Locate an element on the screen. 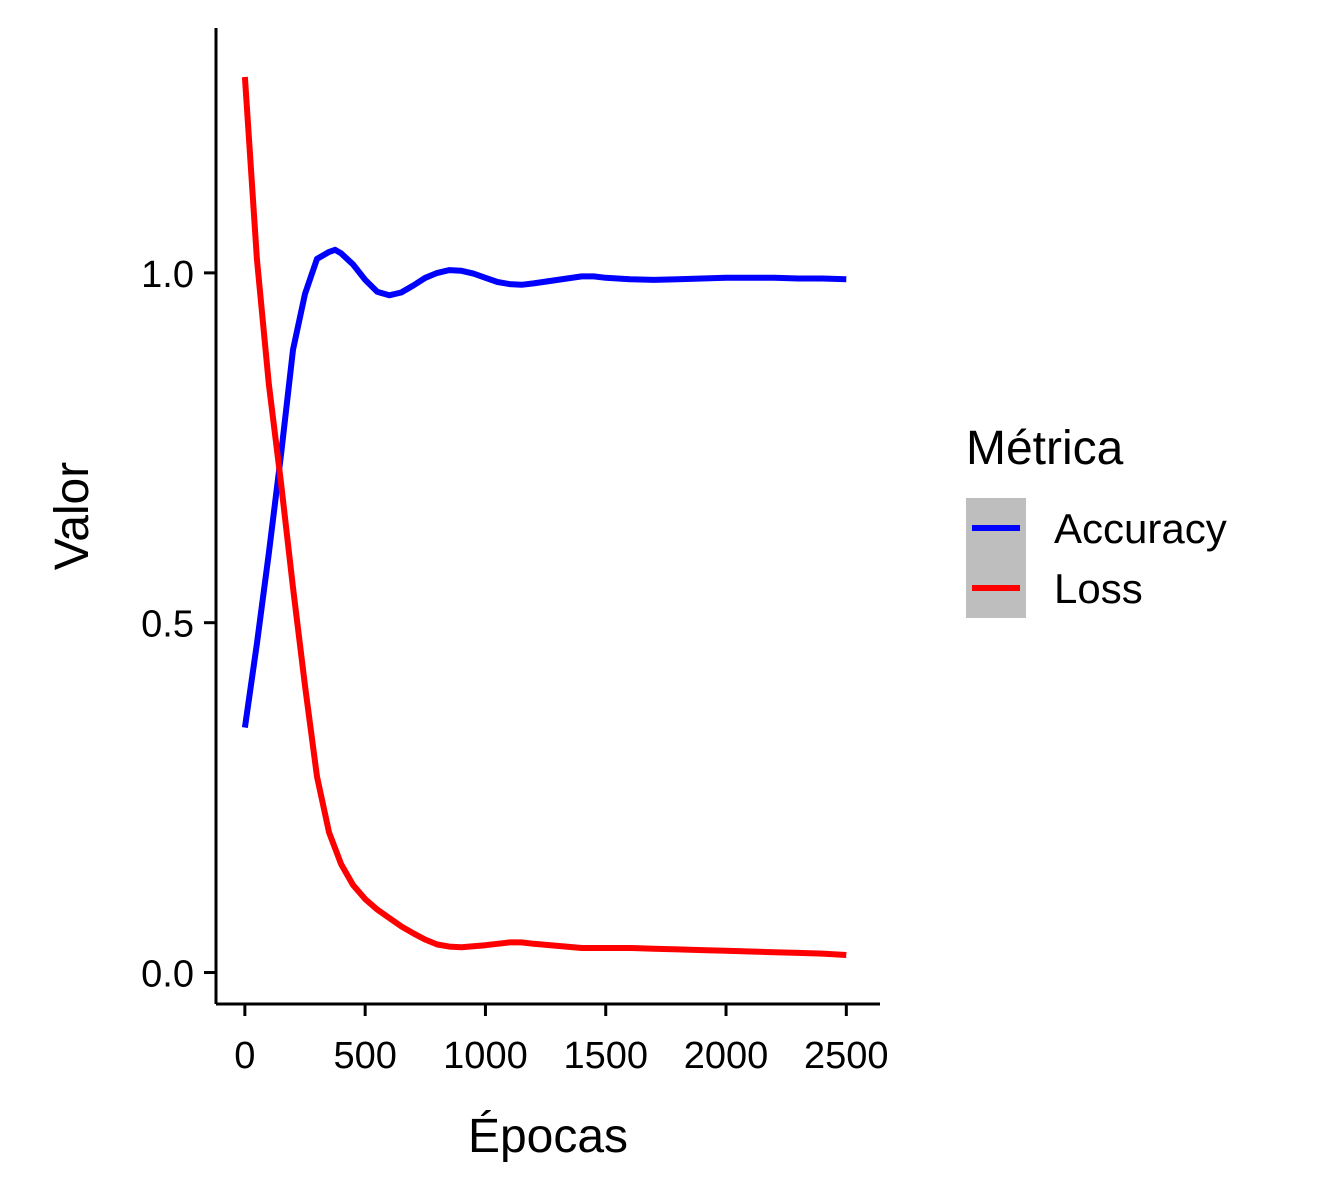  y-tick-label: 0.5 is located at coordinates (167, 625).